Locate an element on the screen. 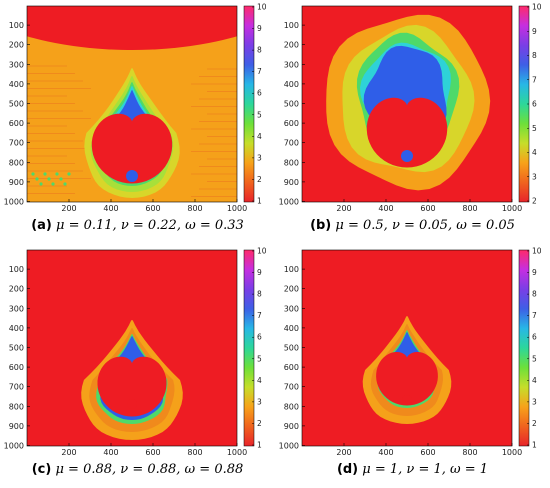 The height and width of the screenshot is (488, 550). caption-b: (b) μ = 0.5, ν = 0.05, ω = 0.05 is located at coordinates (412, 225).